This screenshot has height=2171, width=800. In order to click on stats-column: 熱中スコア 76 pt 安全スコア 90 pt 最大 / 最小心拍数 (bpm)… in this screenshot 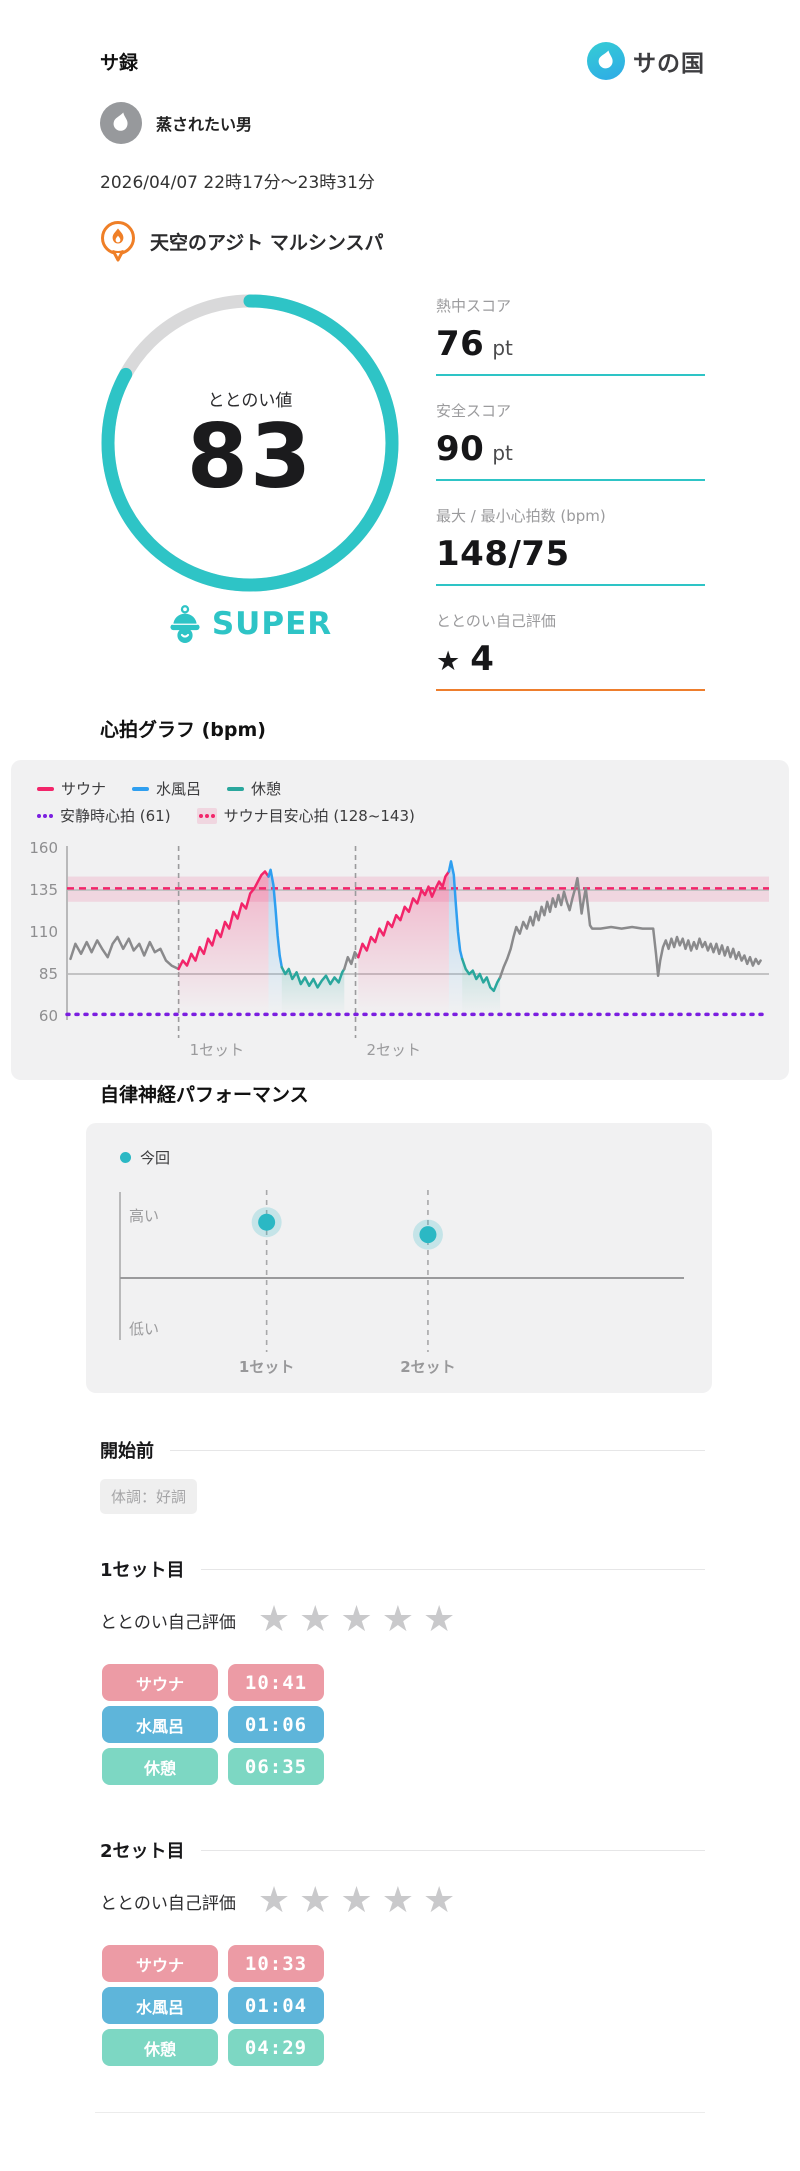, I will do `click(570, 504)`.